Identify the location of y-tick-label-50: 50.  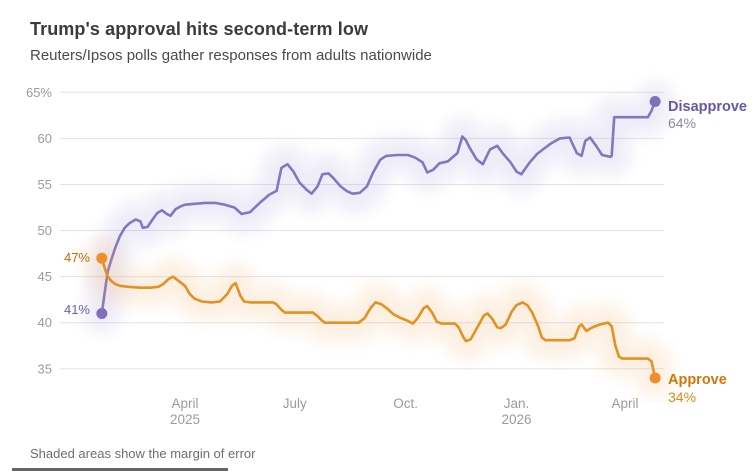
(45, 230).